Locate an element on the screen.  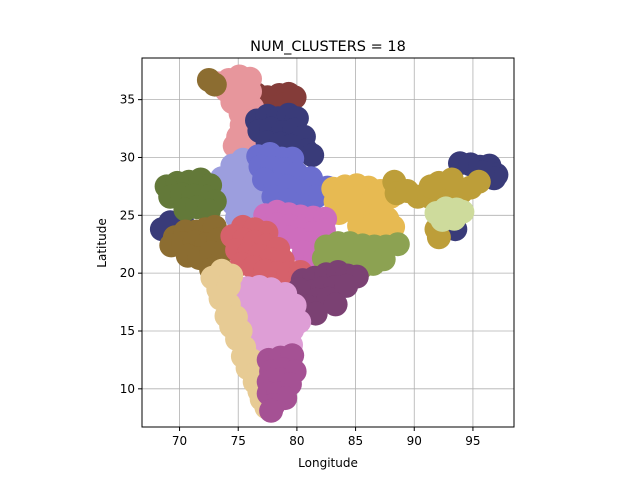
x-axis-ticks: 70 75 80 85 90 95 is located at coordinates (326, 437).